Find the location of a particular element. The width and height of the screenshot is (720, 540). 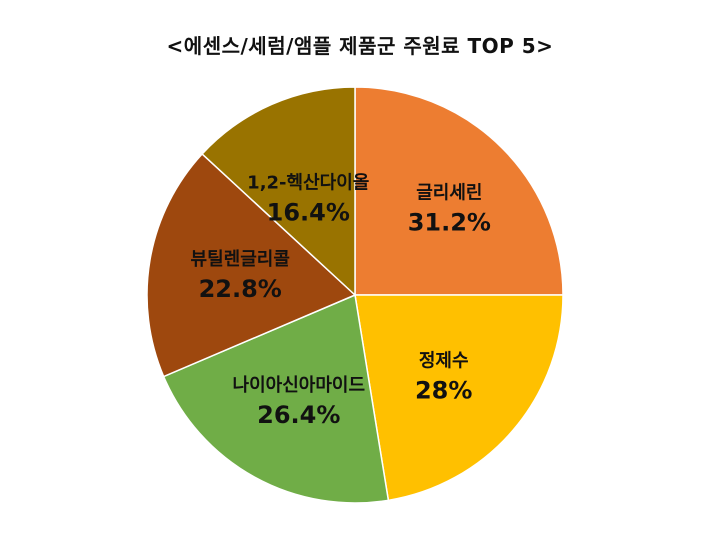

slice-value-label: 26.4% is located at coordinates (298, 415).